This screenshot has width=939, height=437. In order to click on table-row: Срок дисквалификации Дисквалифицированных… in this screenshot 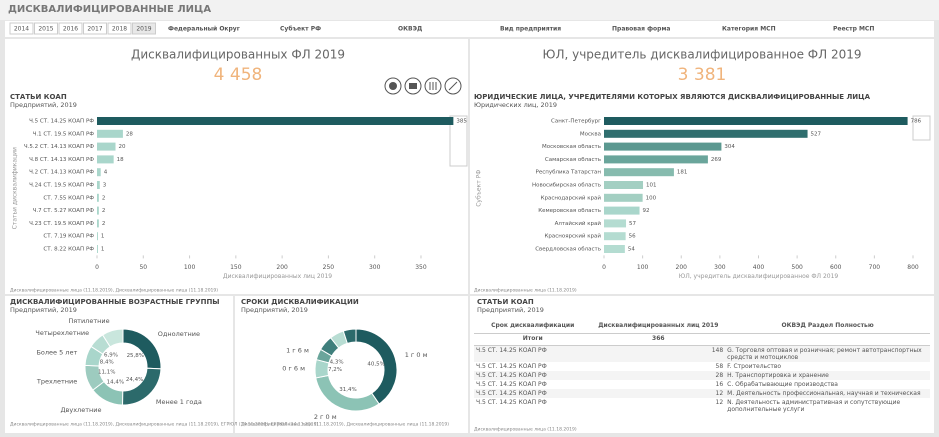, I will do `click(702, 327)`.